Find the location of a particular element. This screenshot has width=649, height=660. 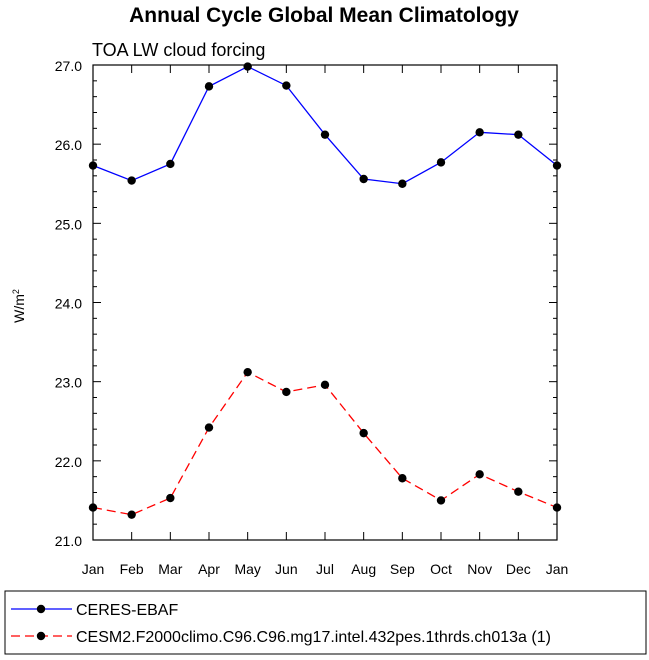

y-tick-label: 22.0 is located at coordinates (68, 462).